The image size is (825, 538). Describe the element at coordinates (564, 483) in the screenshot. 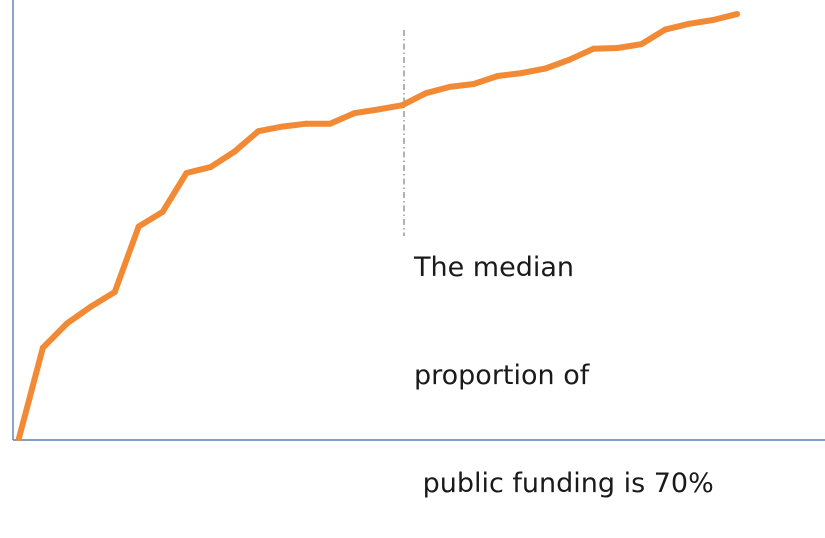

I see `annotation-line-3: public funding is 70%` at that location.